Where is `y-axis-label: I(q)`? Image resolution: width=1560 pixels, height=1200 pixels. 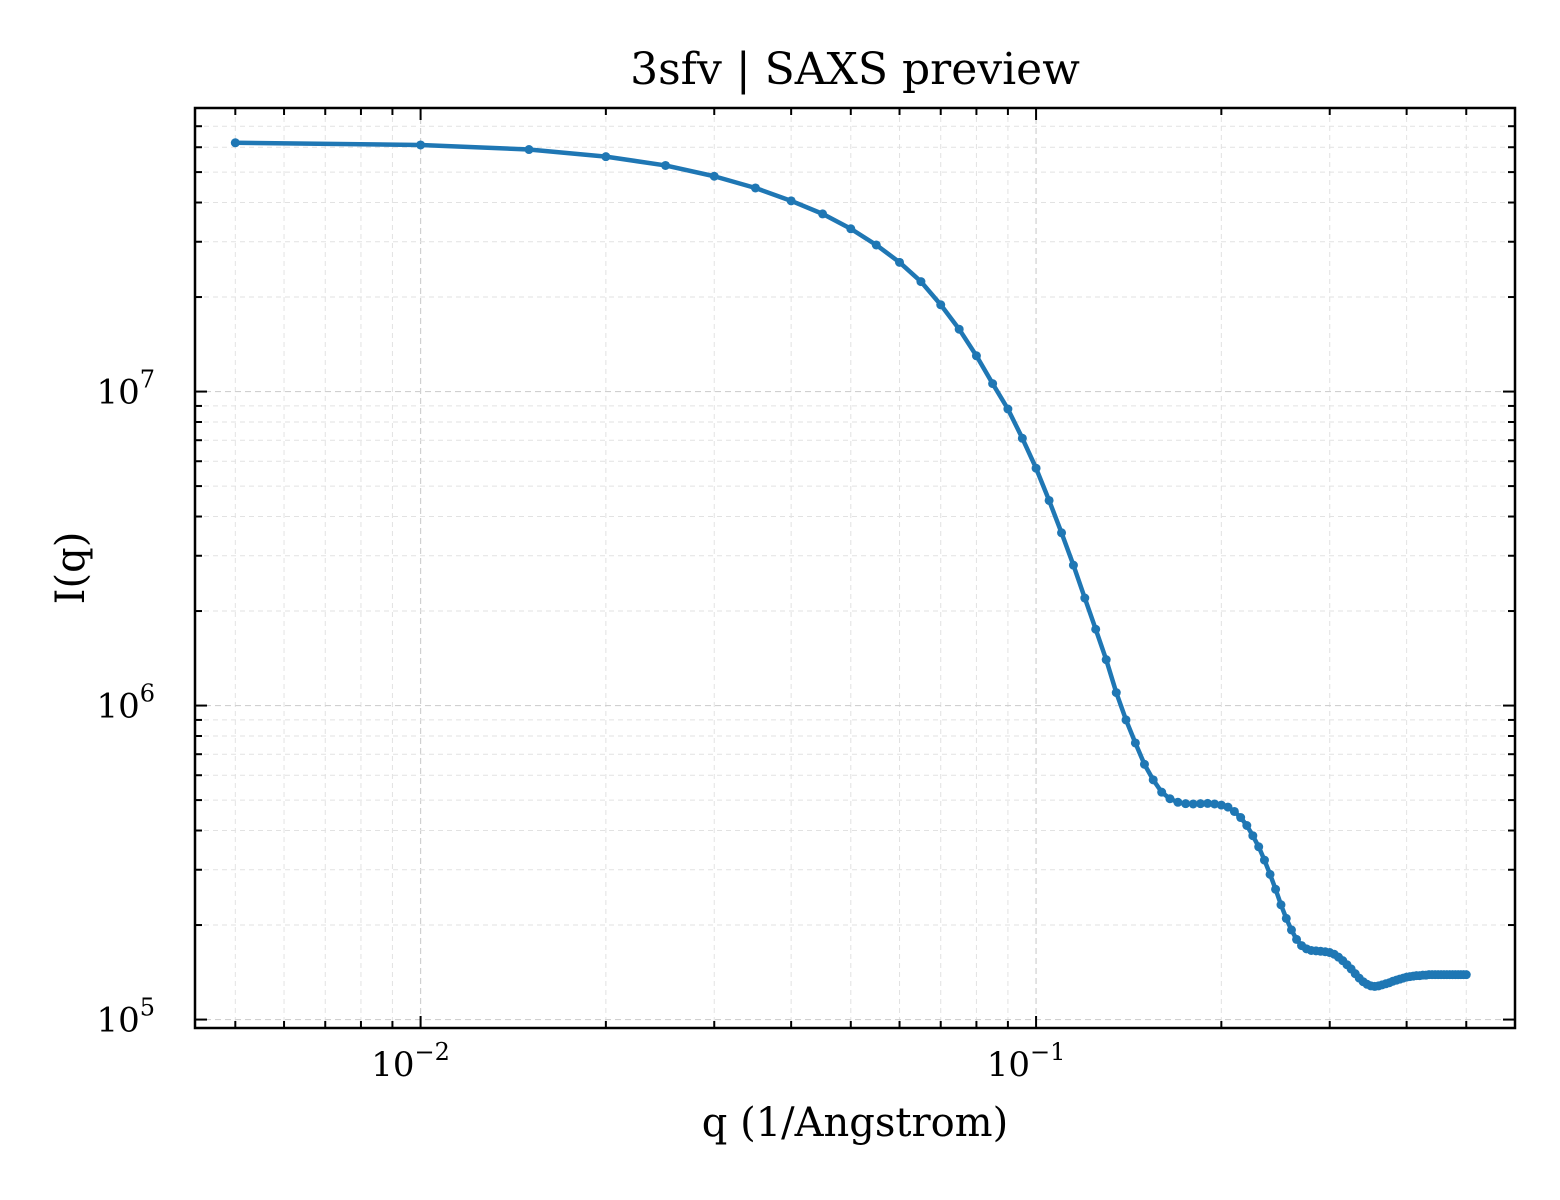
y-axis-label: I(q) is located at coordinates (71, 568).